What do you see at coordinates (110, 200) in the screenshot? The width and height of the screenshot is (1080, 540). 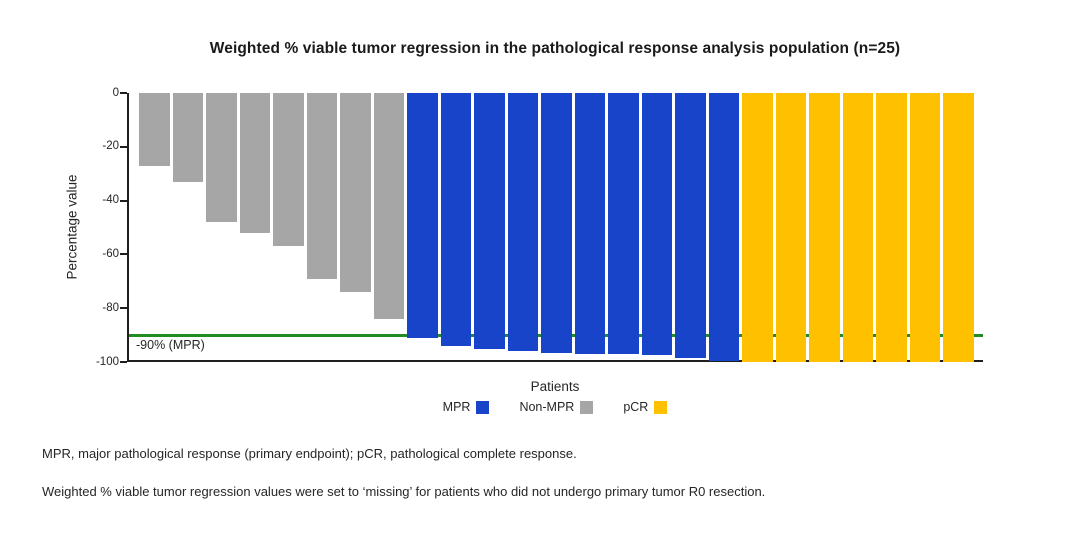 I see `y-tick-label: -40` at bounding box center [110, 200].